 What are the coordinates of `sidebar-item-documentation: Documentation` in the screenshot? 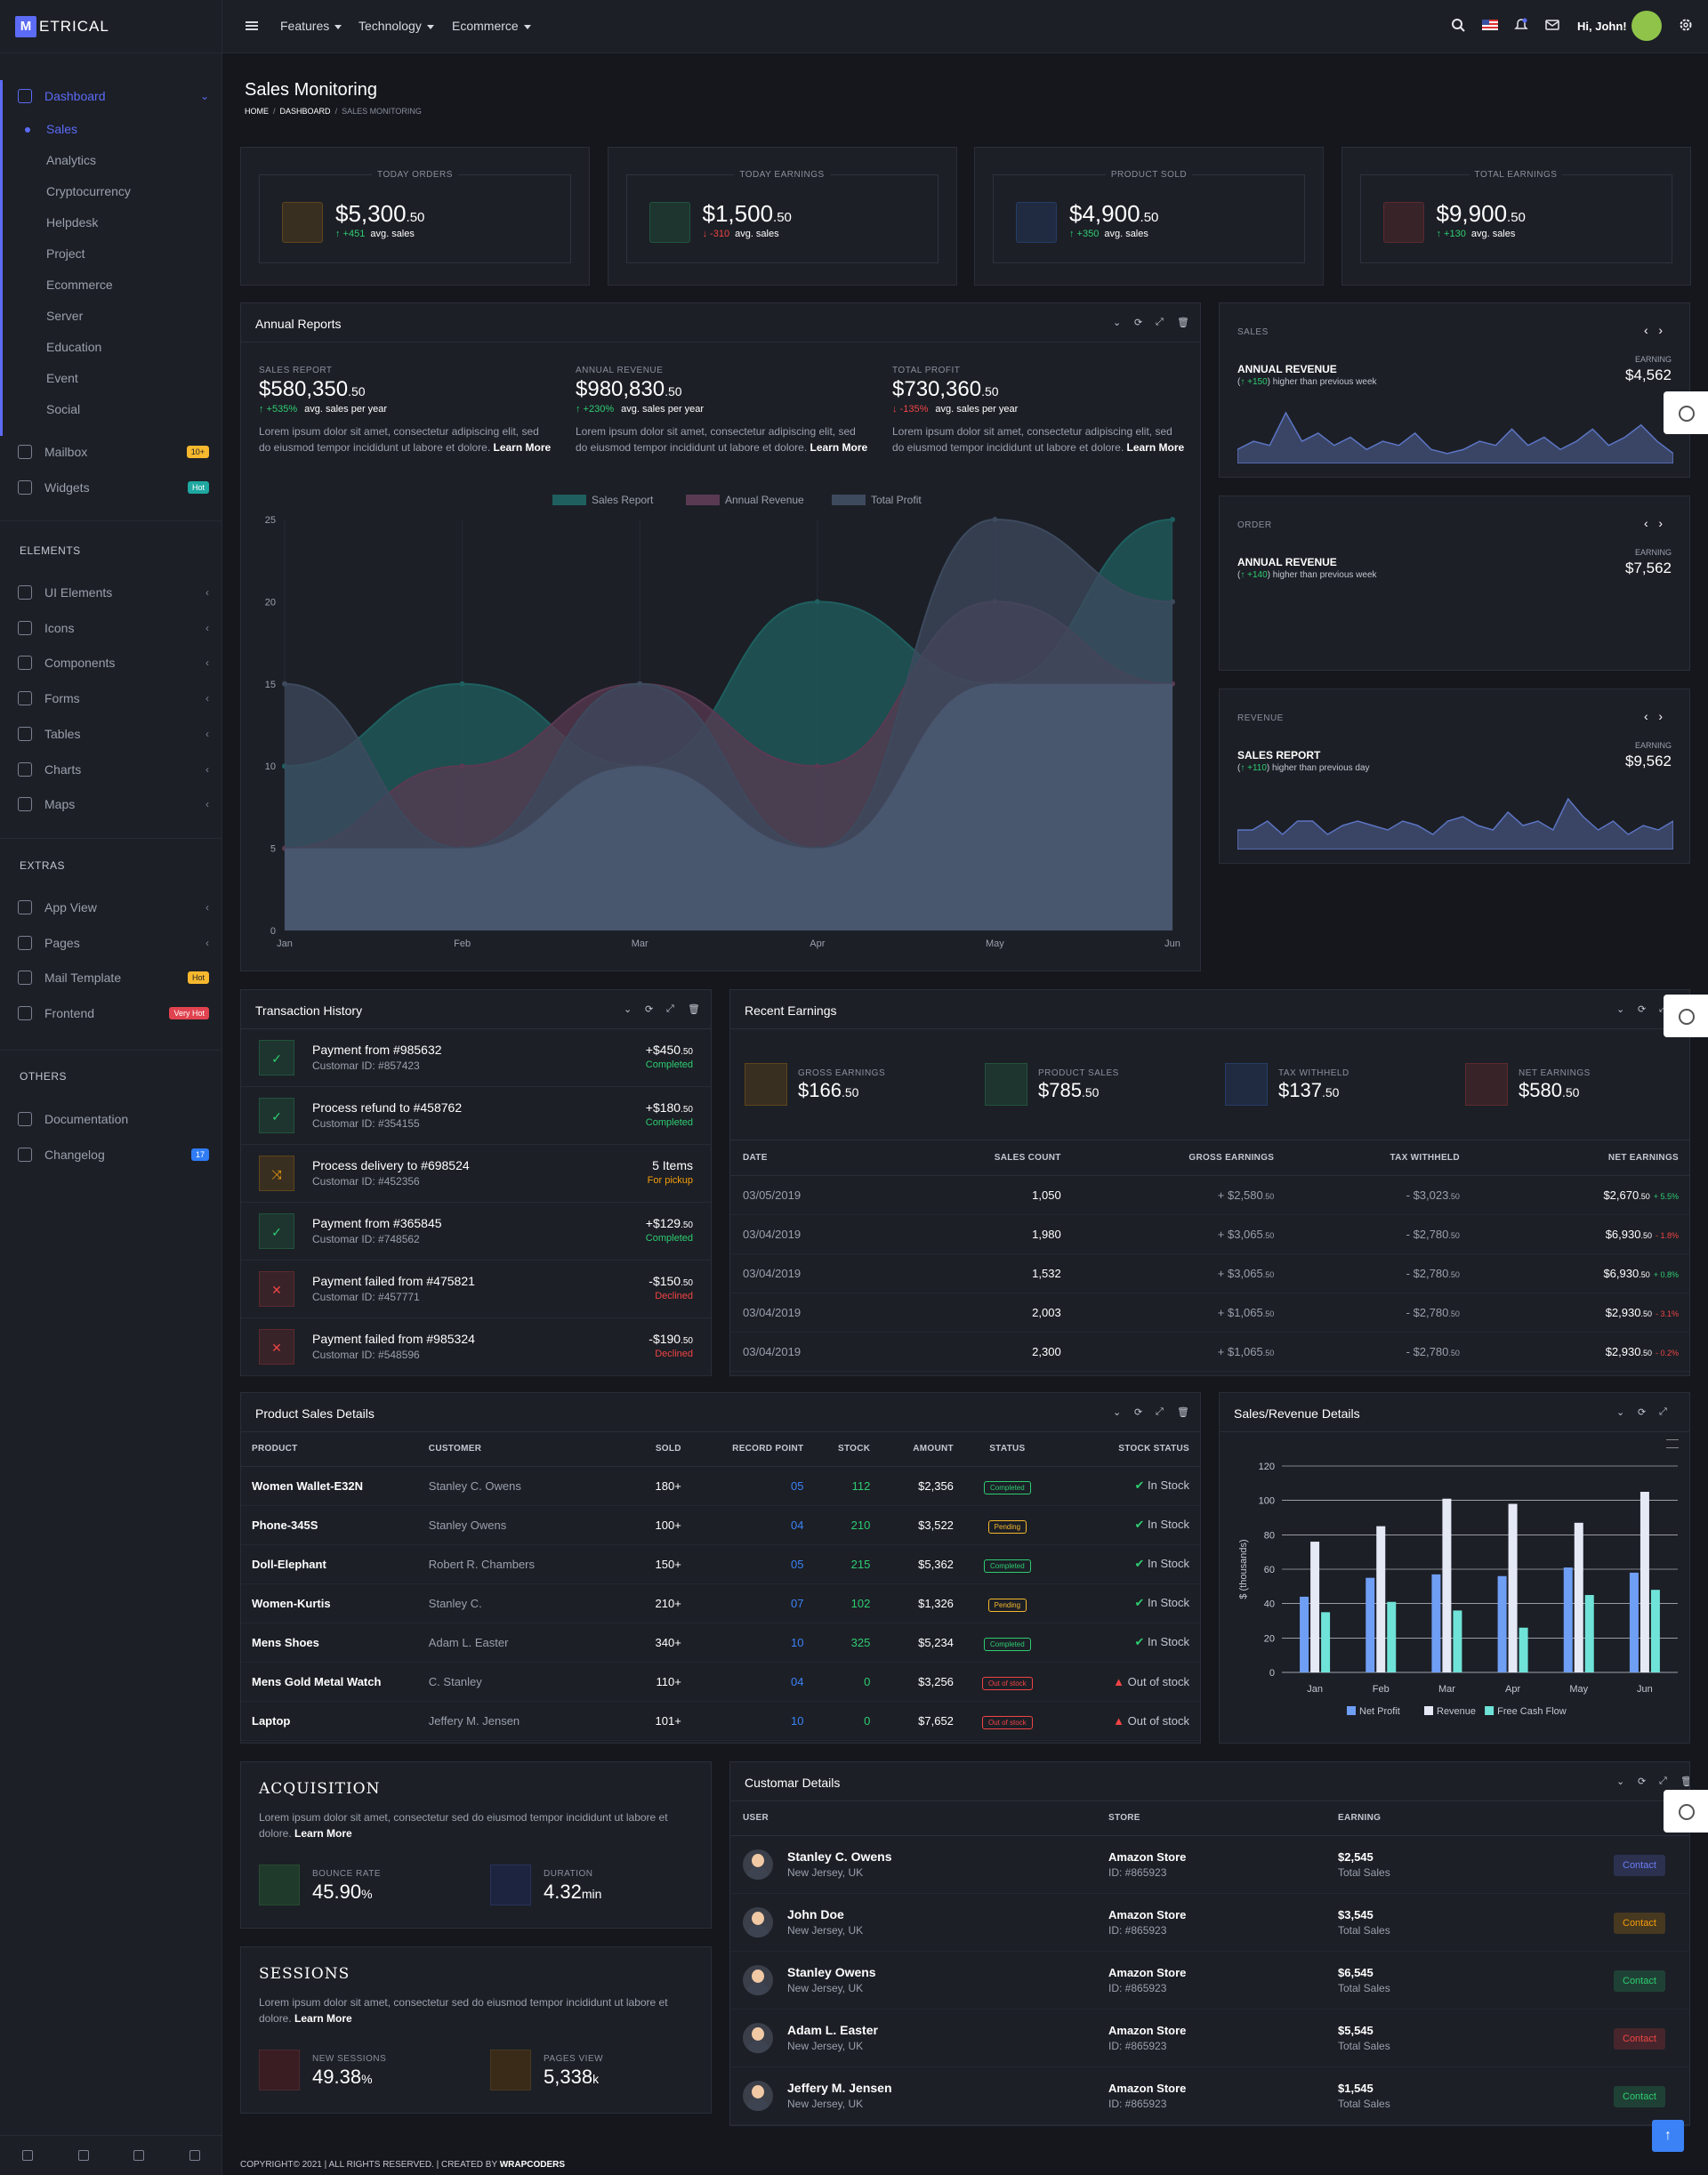 It's located at (113, 1119).